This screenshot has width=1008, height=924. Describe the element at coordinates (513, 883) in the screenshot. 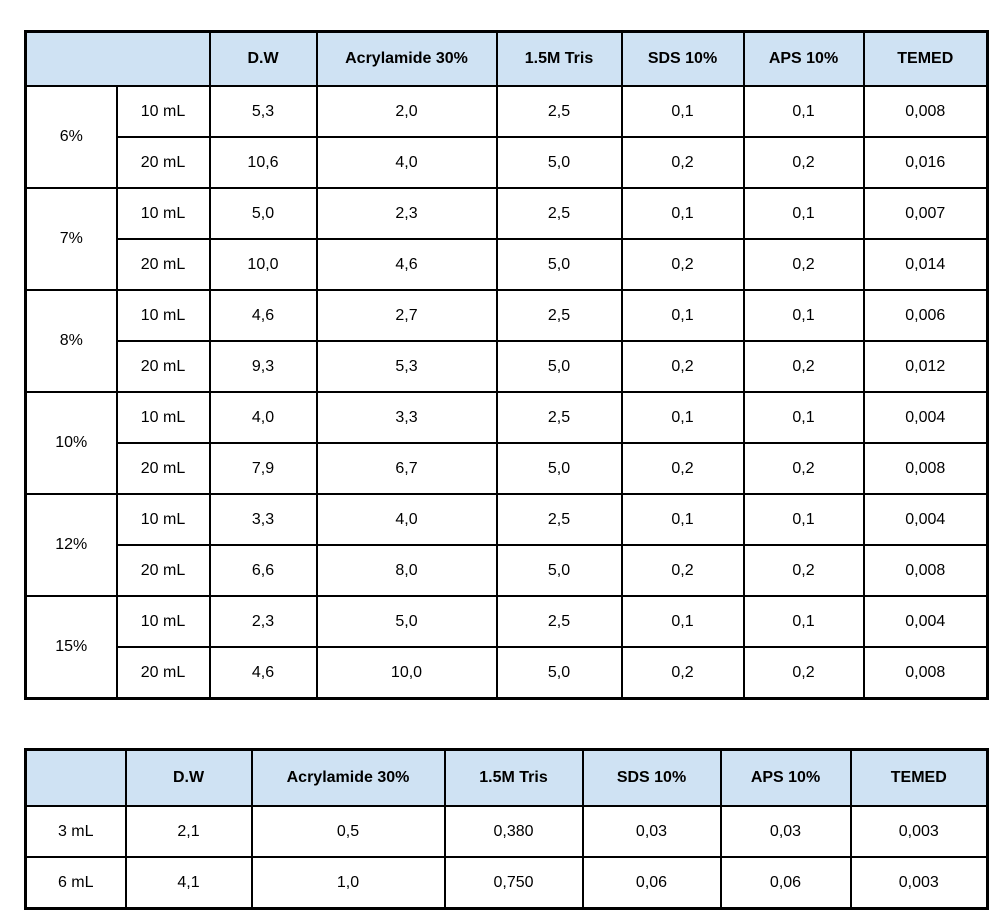

I see `value-cell: 0,750` at that location.